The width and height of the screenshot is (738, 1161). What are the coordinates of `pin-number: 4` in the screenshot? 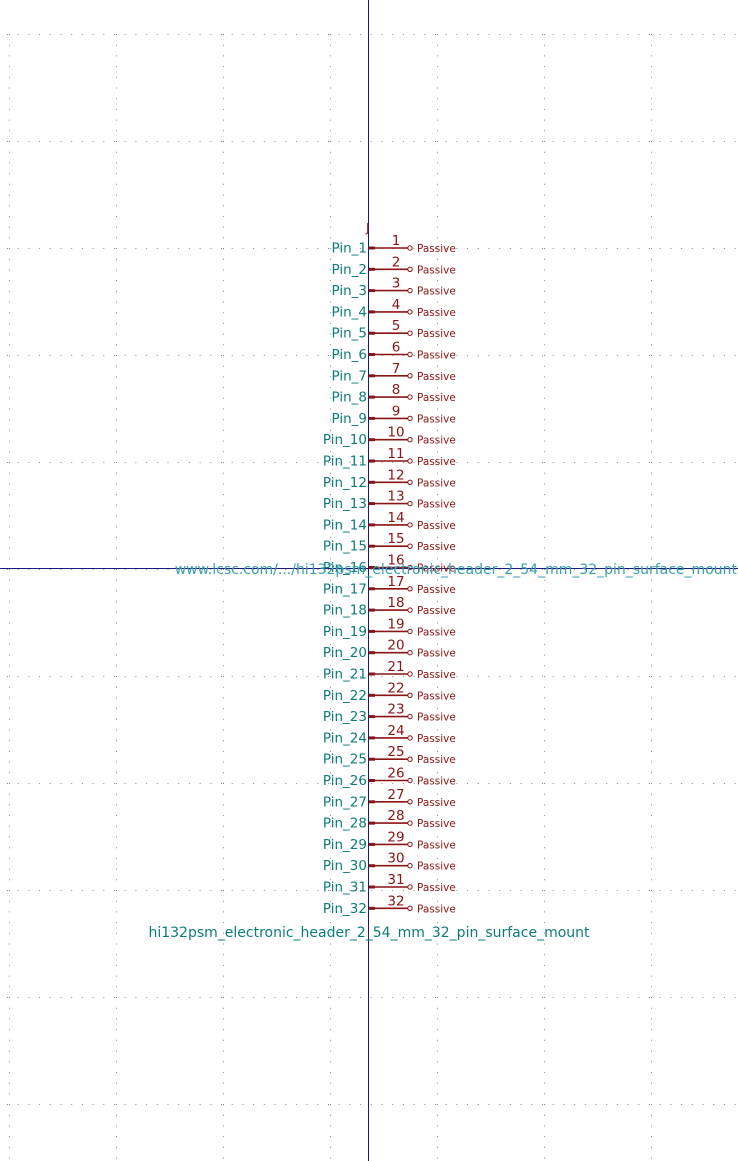 It's located at (396, 305).